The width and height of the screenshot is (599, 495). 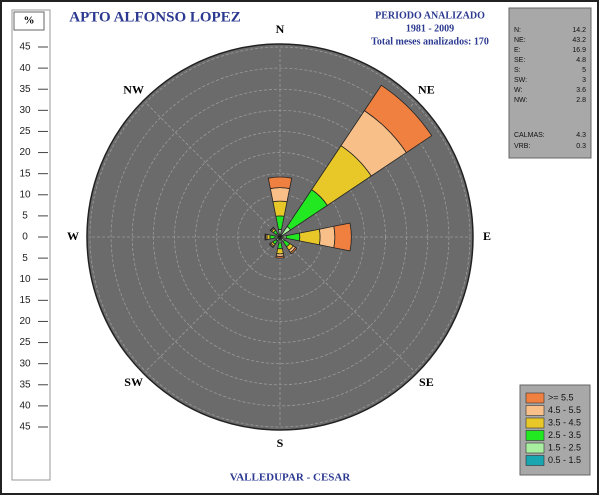 I want to click on direction-label: SE, so click(x=426, y=382).